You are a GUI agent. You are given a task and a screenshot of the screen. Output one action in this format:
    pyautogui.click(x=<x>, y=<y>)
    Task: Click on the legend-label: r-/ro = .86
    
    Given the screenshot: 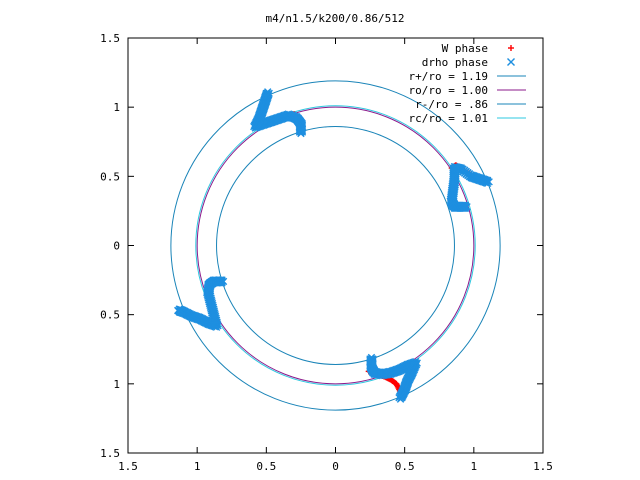 What is the action you would take?
    pyautogui.click(x=451, y=104)
    